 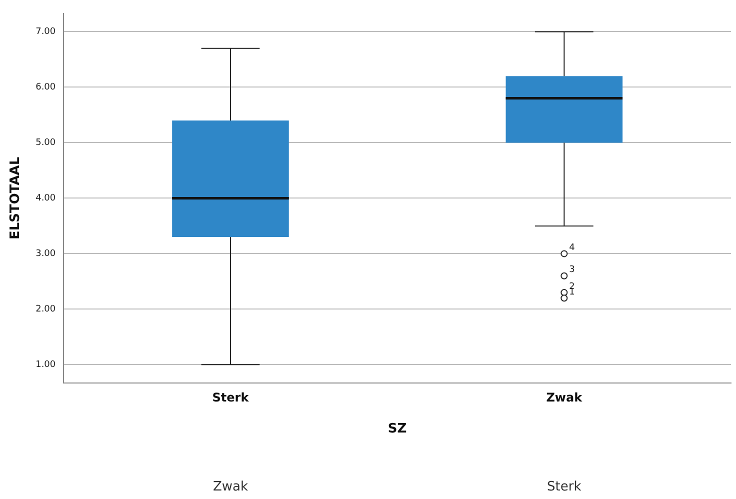 I want to click on y-tick-label: 4.00, so click(x=46, y=199).